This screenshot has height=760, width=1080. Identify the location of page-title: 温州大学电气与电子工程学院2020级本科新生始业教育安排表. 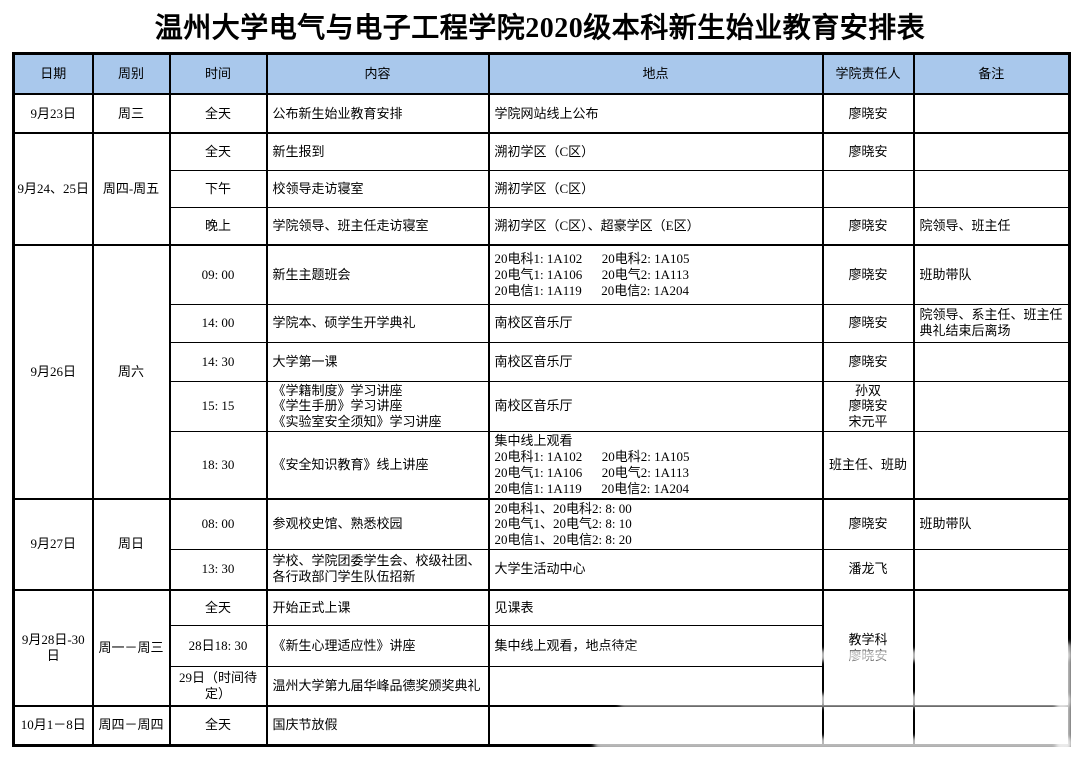
(540, 28).